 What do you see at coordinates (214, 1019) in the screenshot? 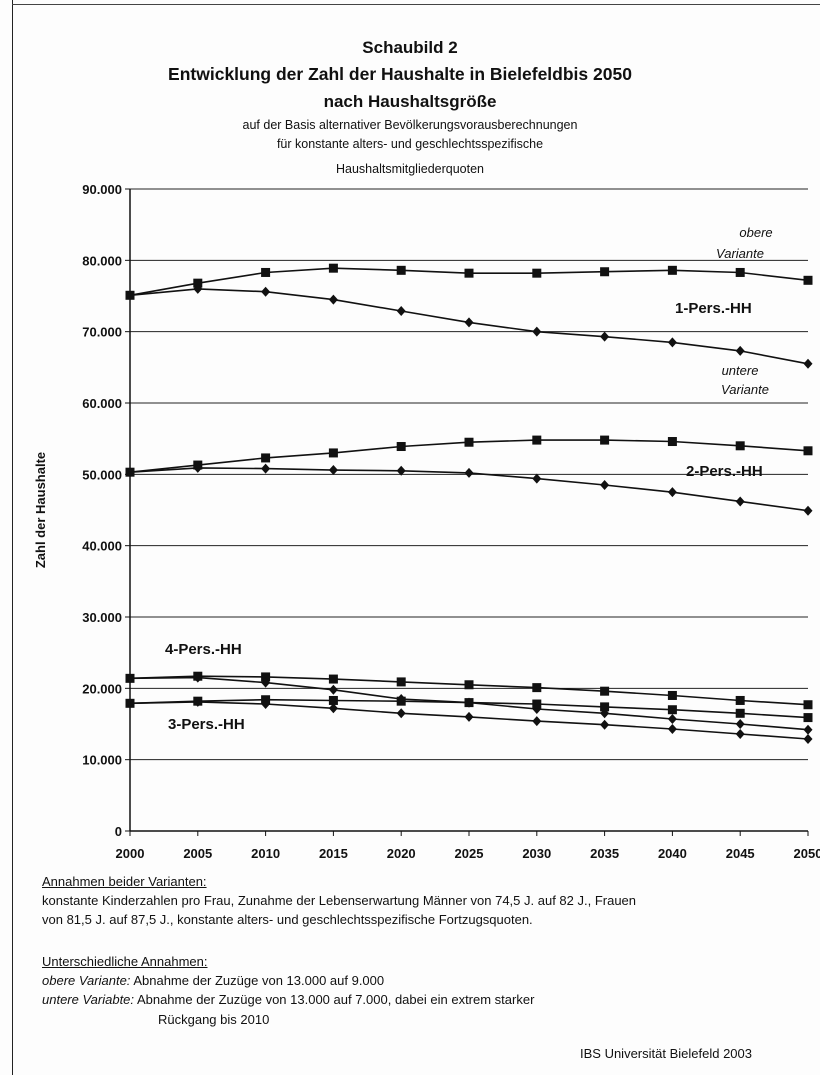
I see `untere-variante-text-2: Rückgang bis 2010` at bounding box center [214, 1019].